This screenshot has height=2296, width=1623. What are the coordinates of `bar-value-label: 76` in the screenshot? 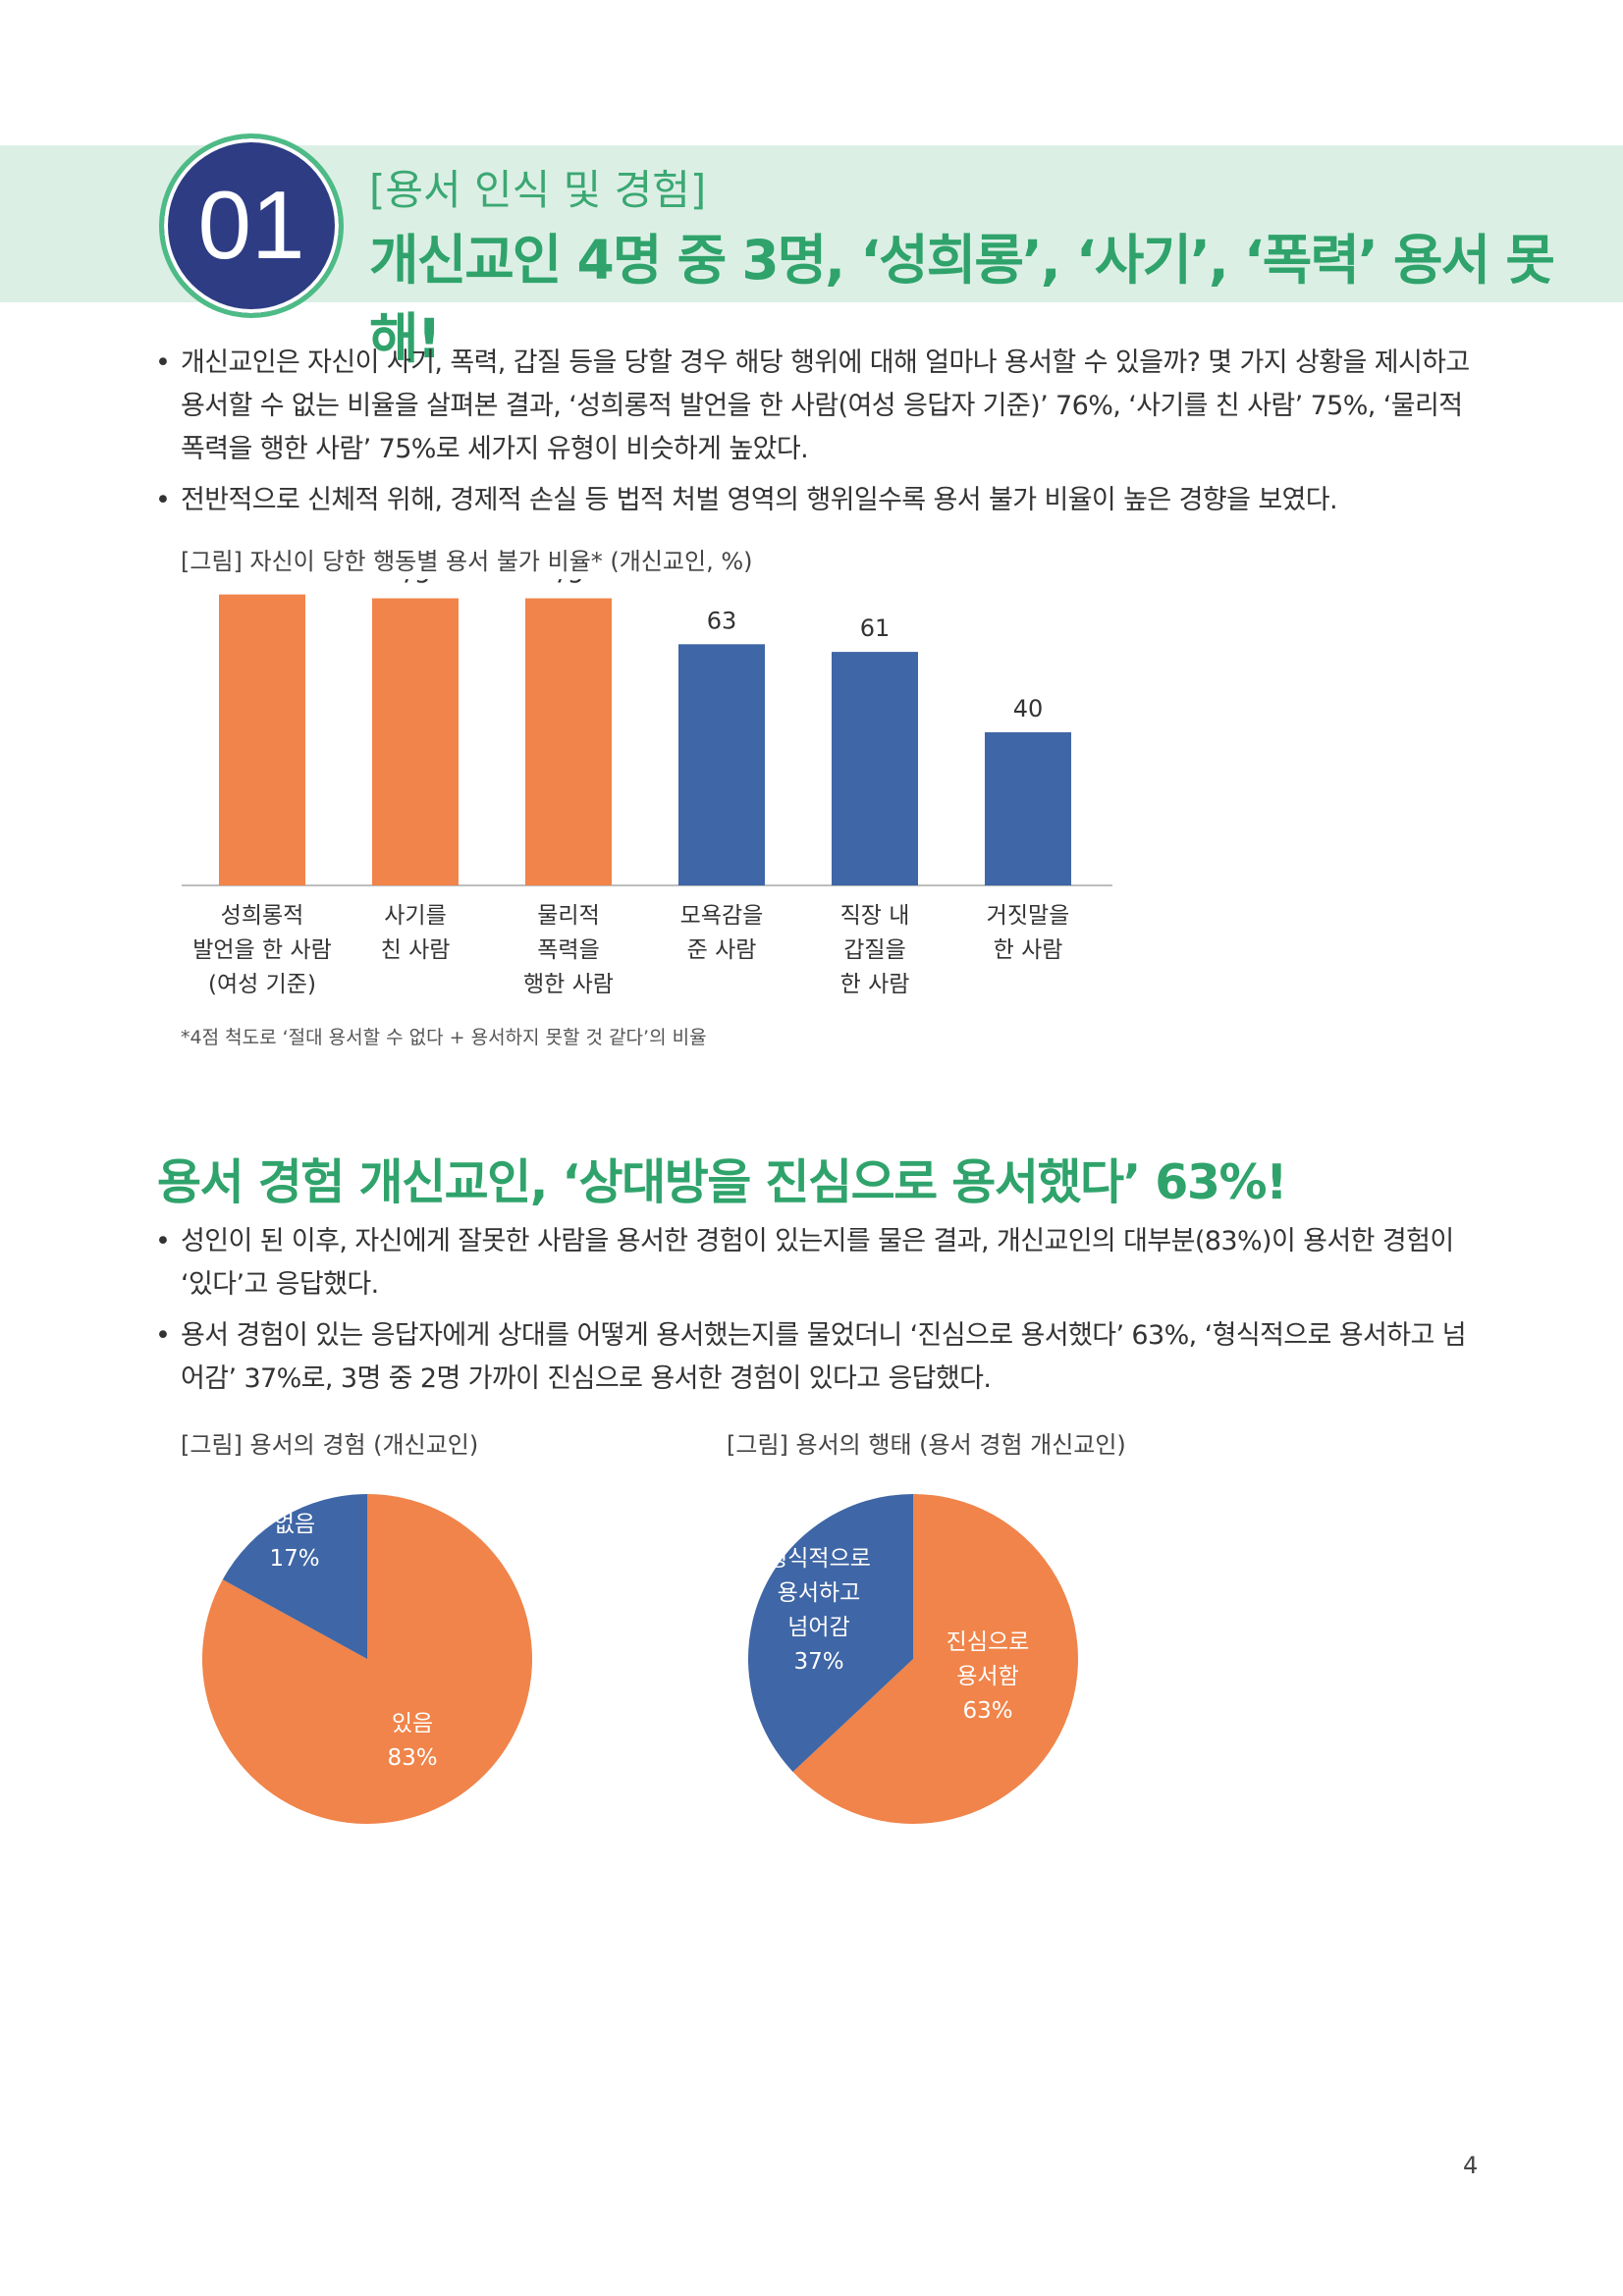 It's located at (262, 582).